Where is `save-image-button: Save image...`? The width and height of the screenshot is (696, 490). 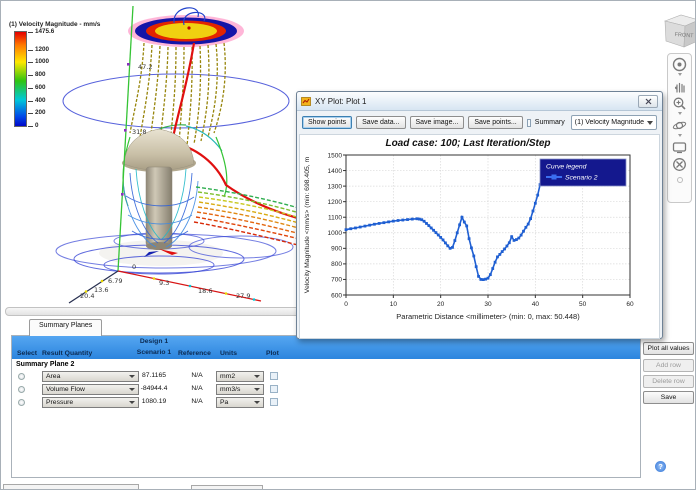 save-image-button: Save image... is located at coordinates (437, 122).